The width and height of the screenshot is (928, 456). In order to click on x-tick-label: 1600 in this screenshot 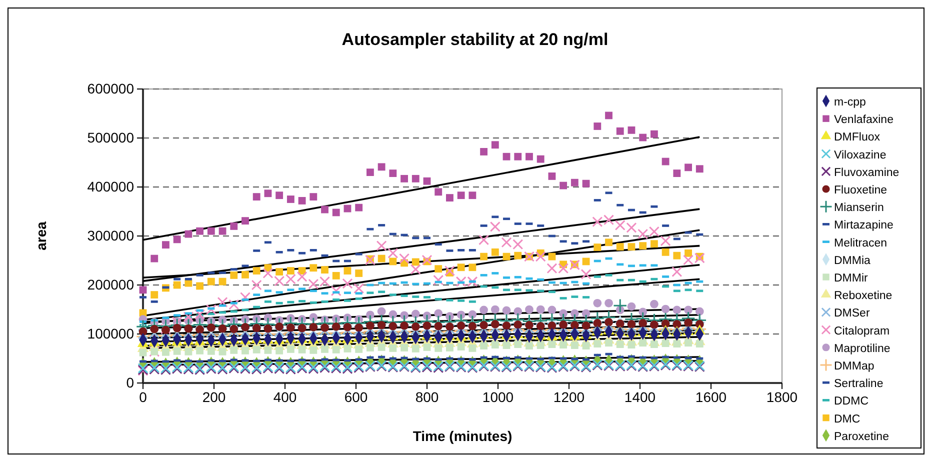, I will do `click(711, 396)`.